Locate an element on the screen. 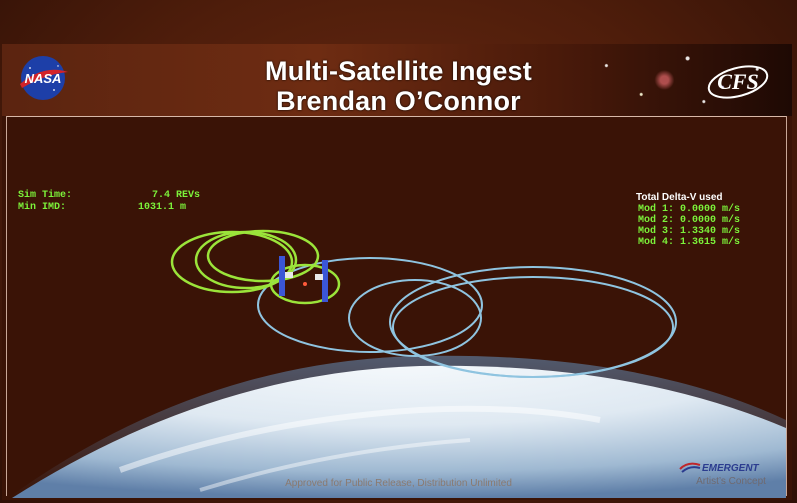 The height and width of the screenshot is (503, 797). min-imd-label: Min IMD: is located at coordinates (42, 207).